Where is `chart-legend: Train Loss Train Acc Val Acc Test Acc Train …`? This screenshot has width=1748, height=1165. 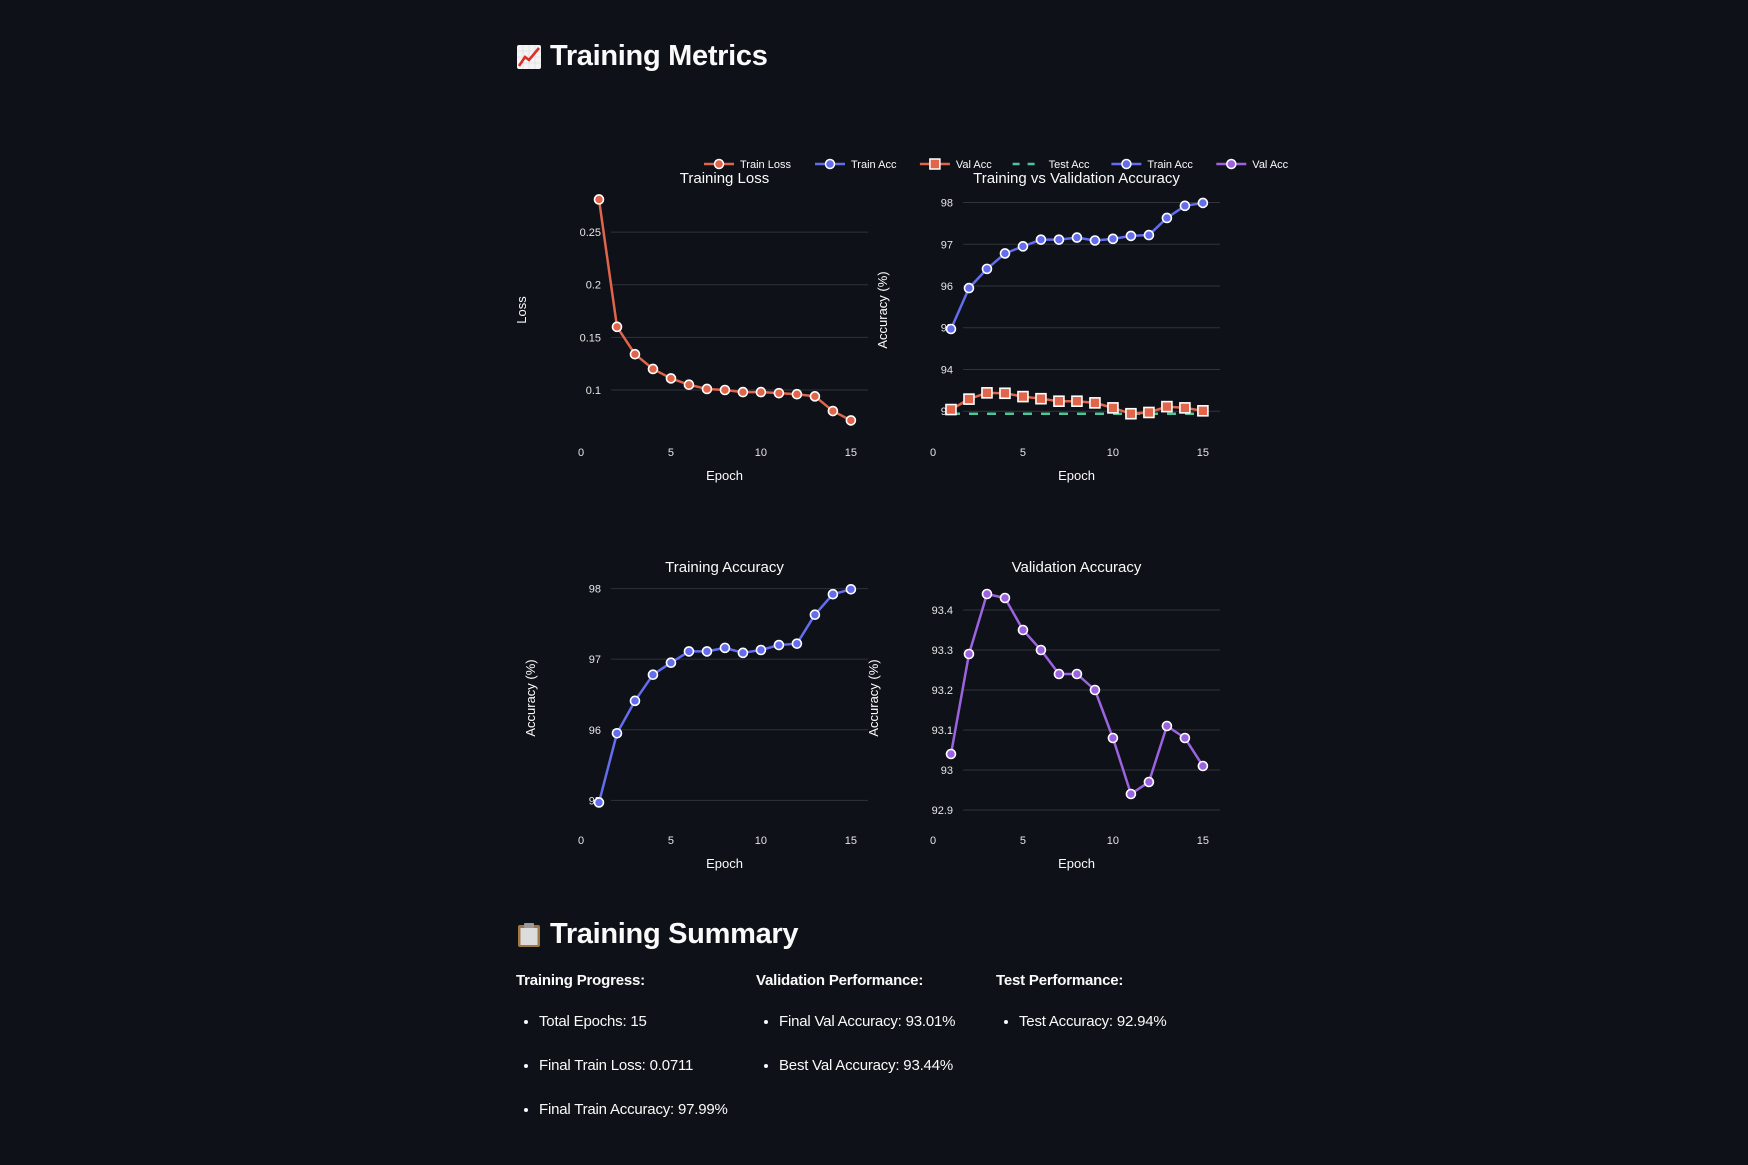
chart-legend: Train Loss Train Acc Val Acc Test Acc Train … is located at coordinates (996, 164).